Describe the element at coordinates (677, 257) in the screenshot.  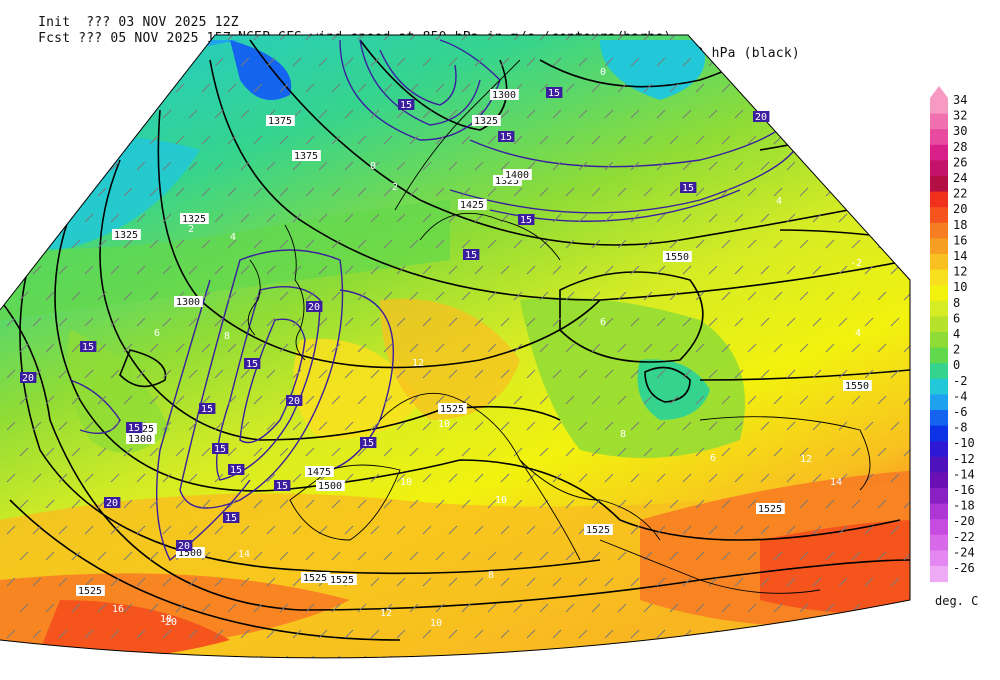
I see `geopotential-label: 1550` at that location.